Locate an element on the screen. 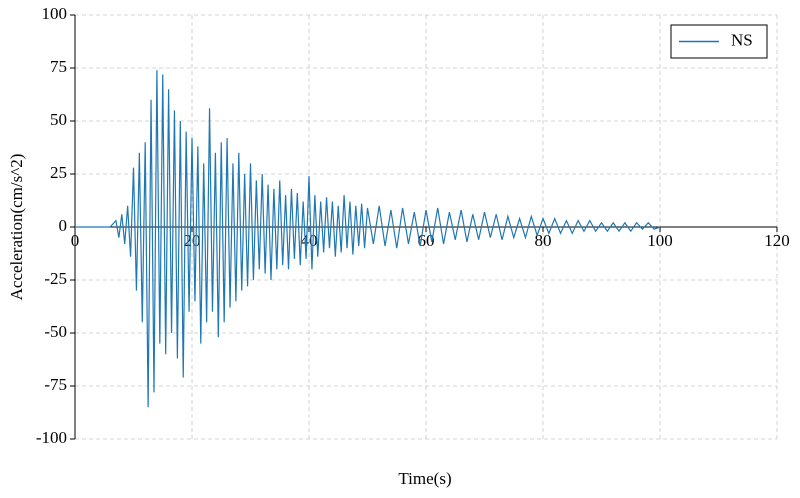 The width and height of the screenshot is (800, 498). y-tick-label: 25 is located at coordinates (58, 172).